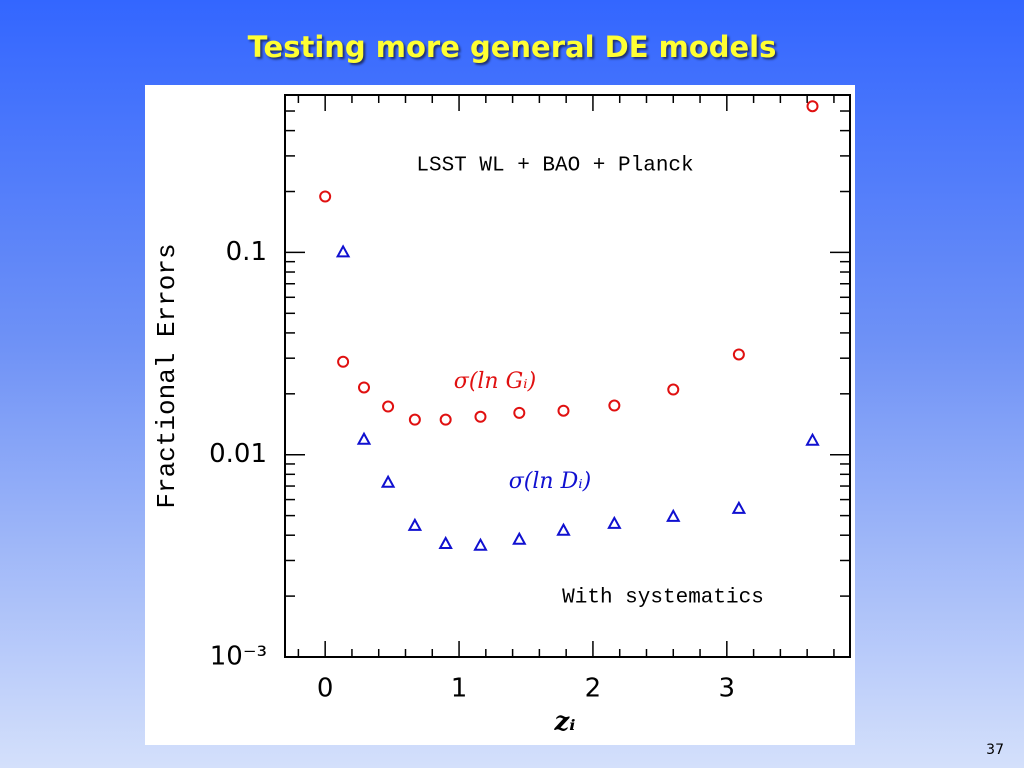 The image size is (1024, 768). What do you see at coordinates (459, 689) in the screenshot?
I see `x-tick-label: 1` at bounding box center [459, 689].